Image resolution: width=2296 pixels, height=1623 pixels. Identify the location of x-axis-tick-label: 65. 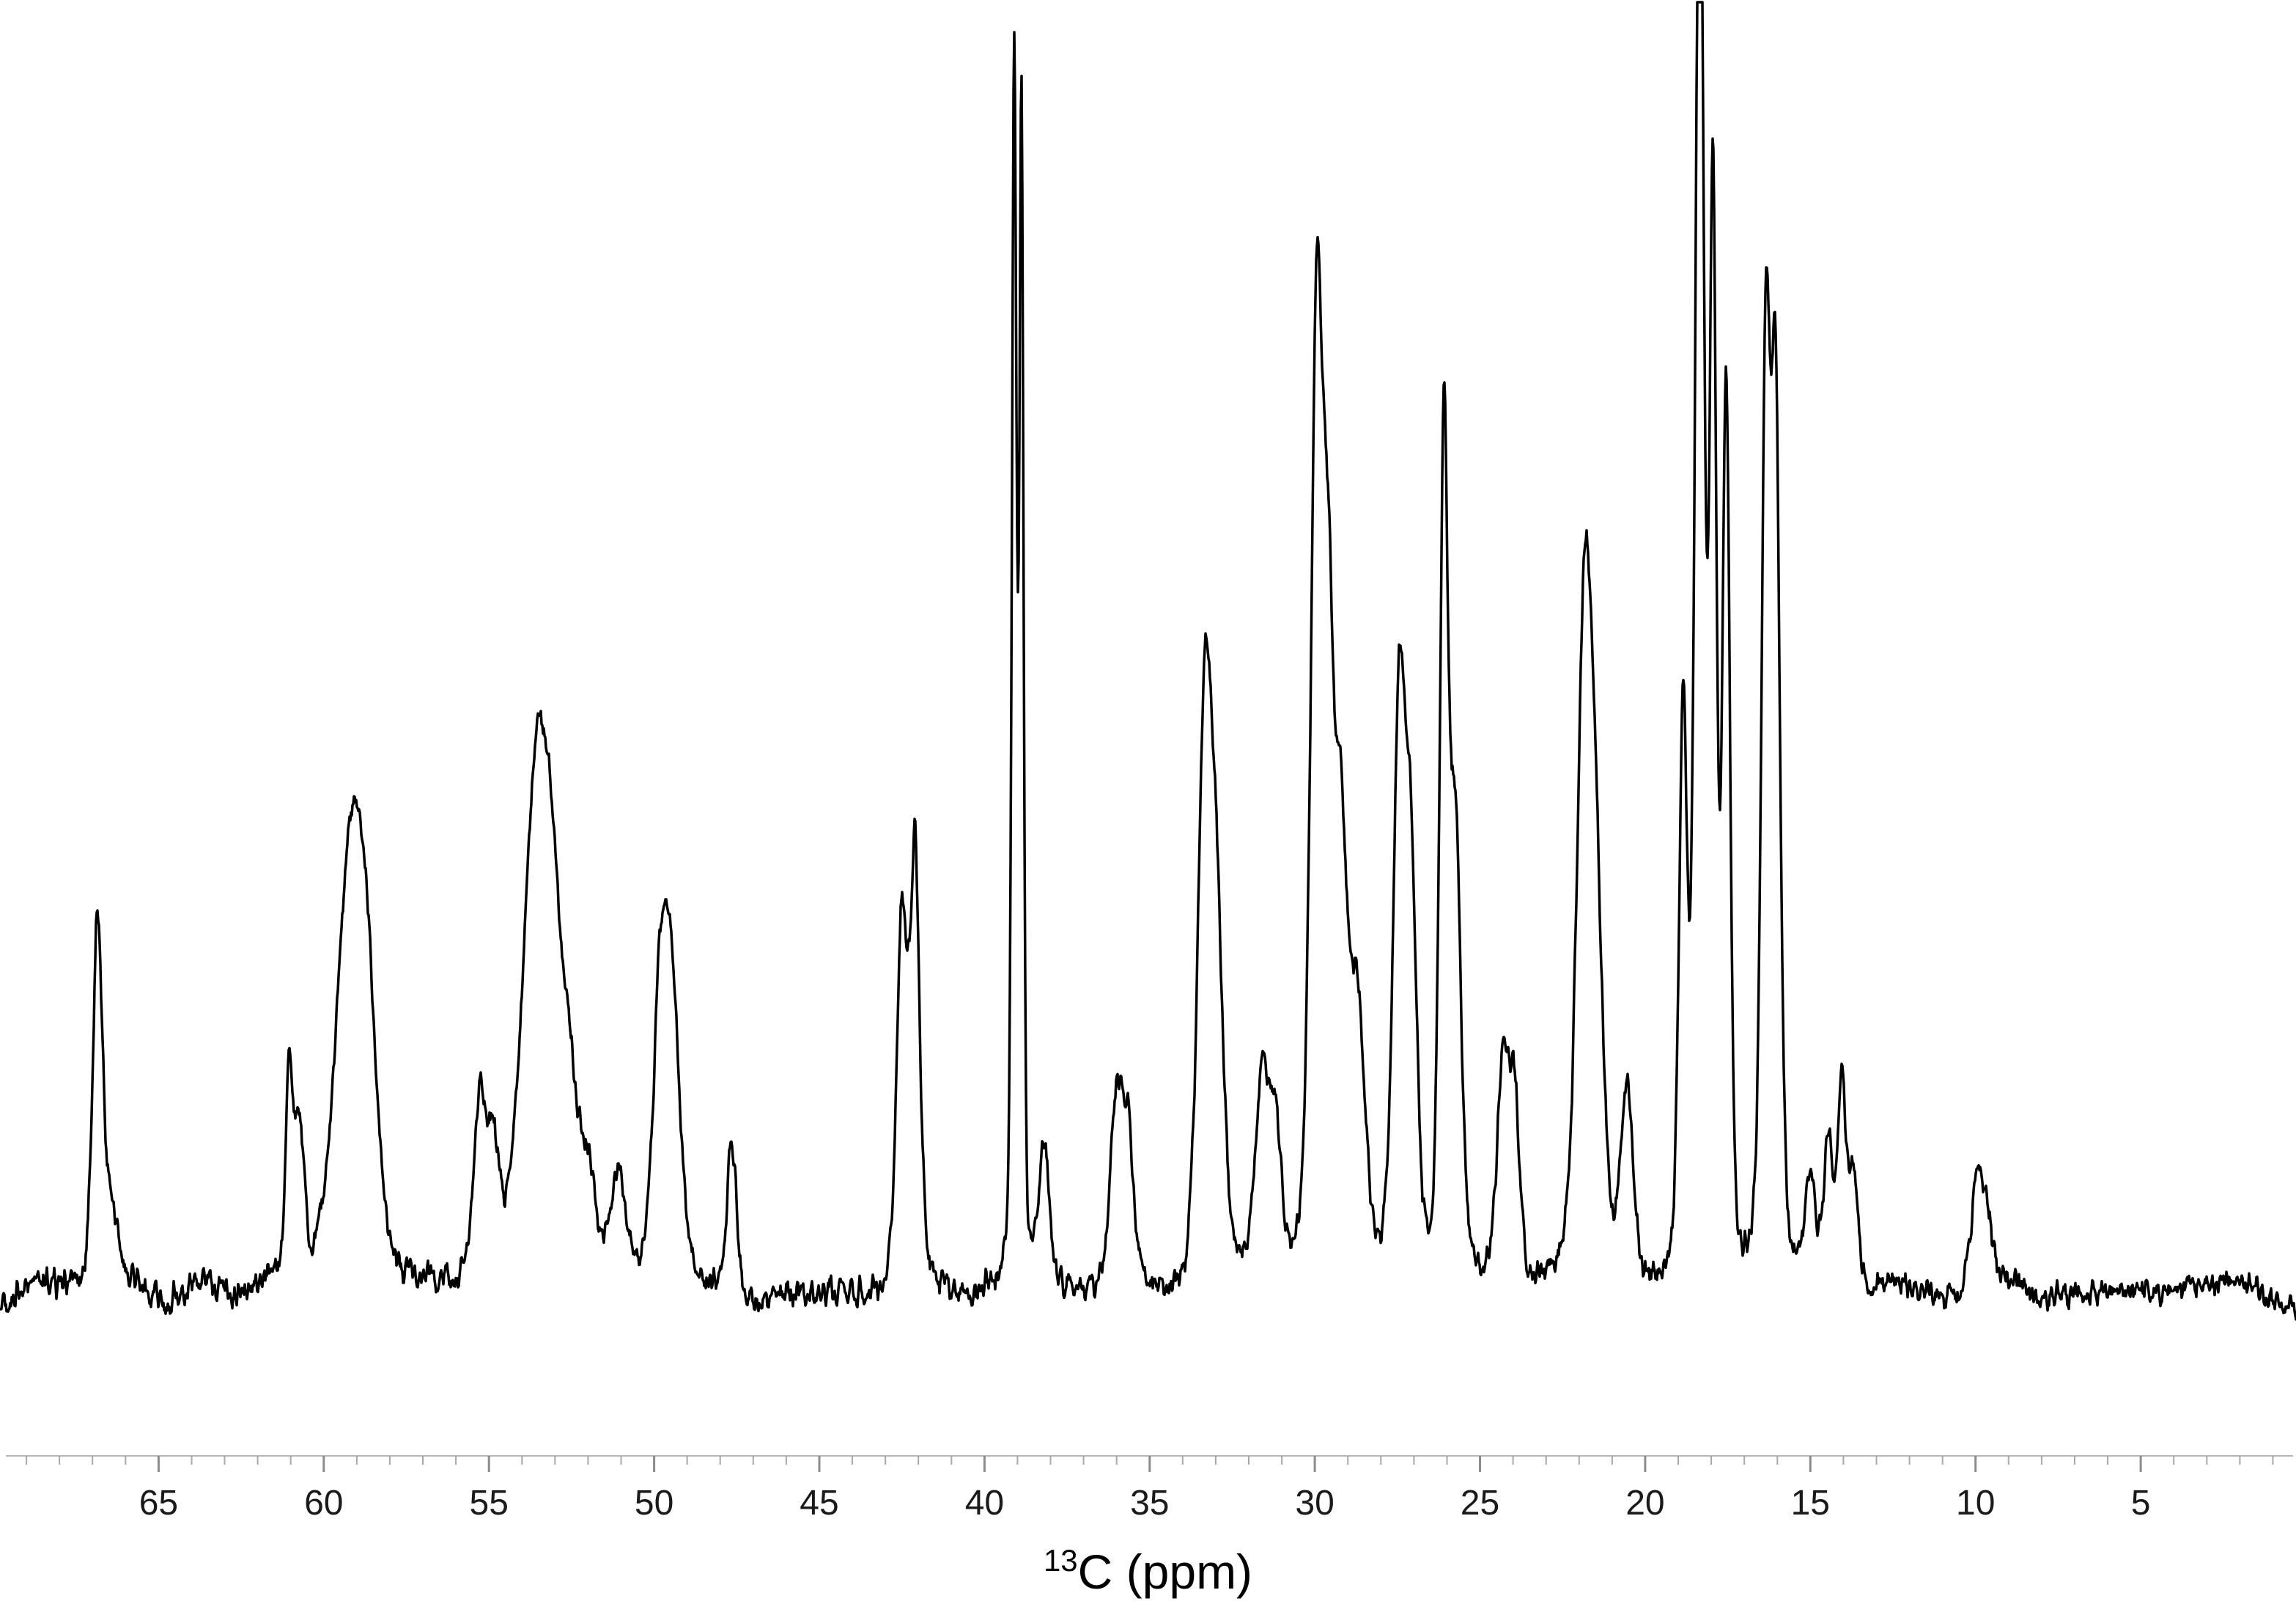
(158, 1503).